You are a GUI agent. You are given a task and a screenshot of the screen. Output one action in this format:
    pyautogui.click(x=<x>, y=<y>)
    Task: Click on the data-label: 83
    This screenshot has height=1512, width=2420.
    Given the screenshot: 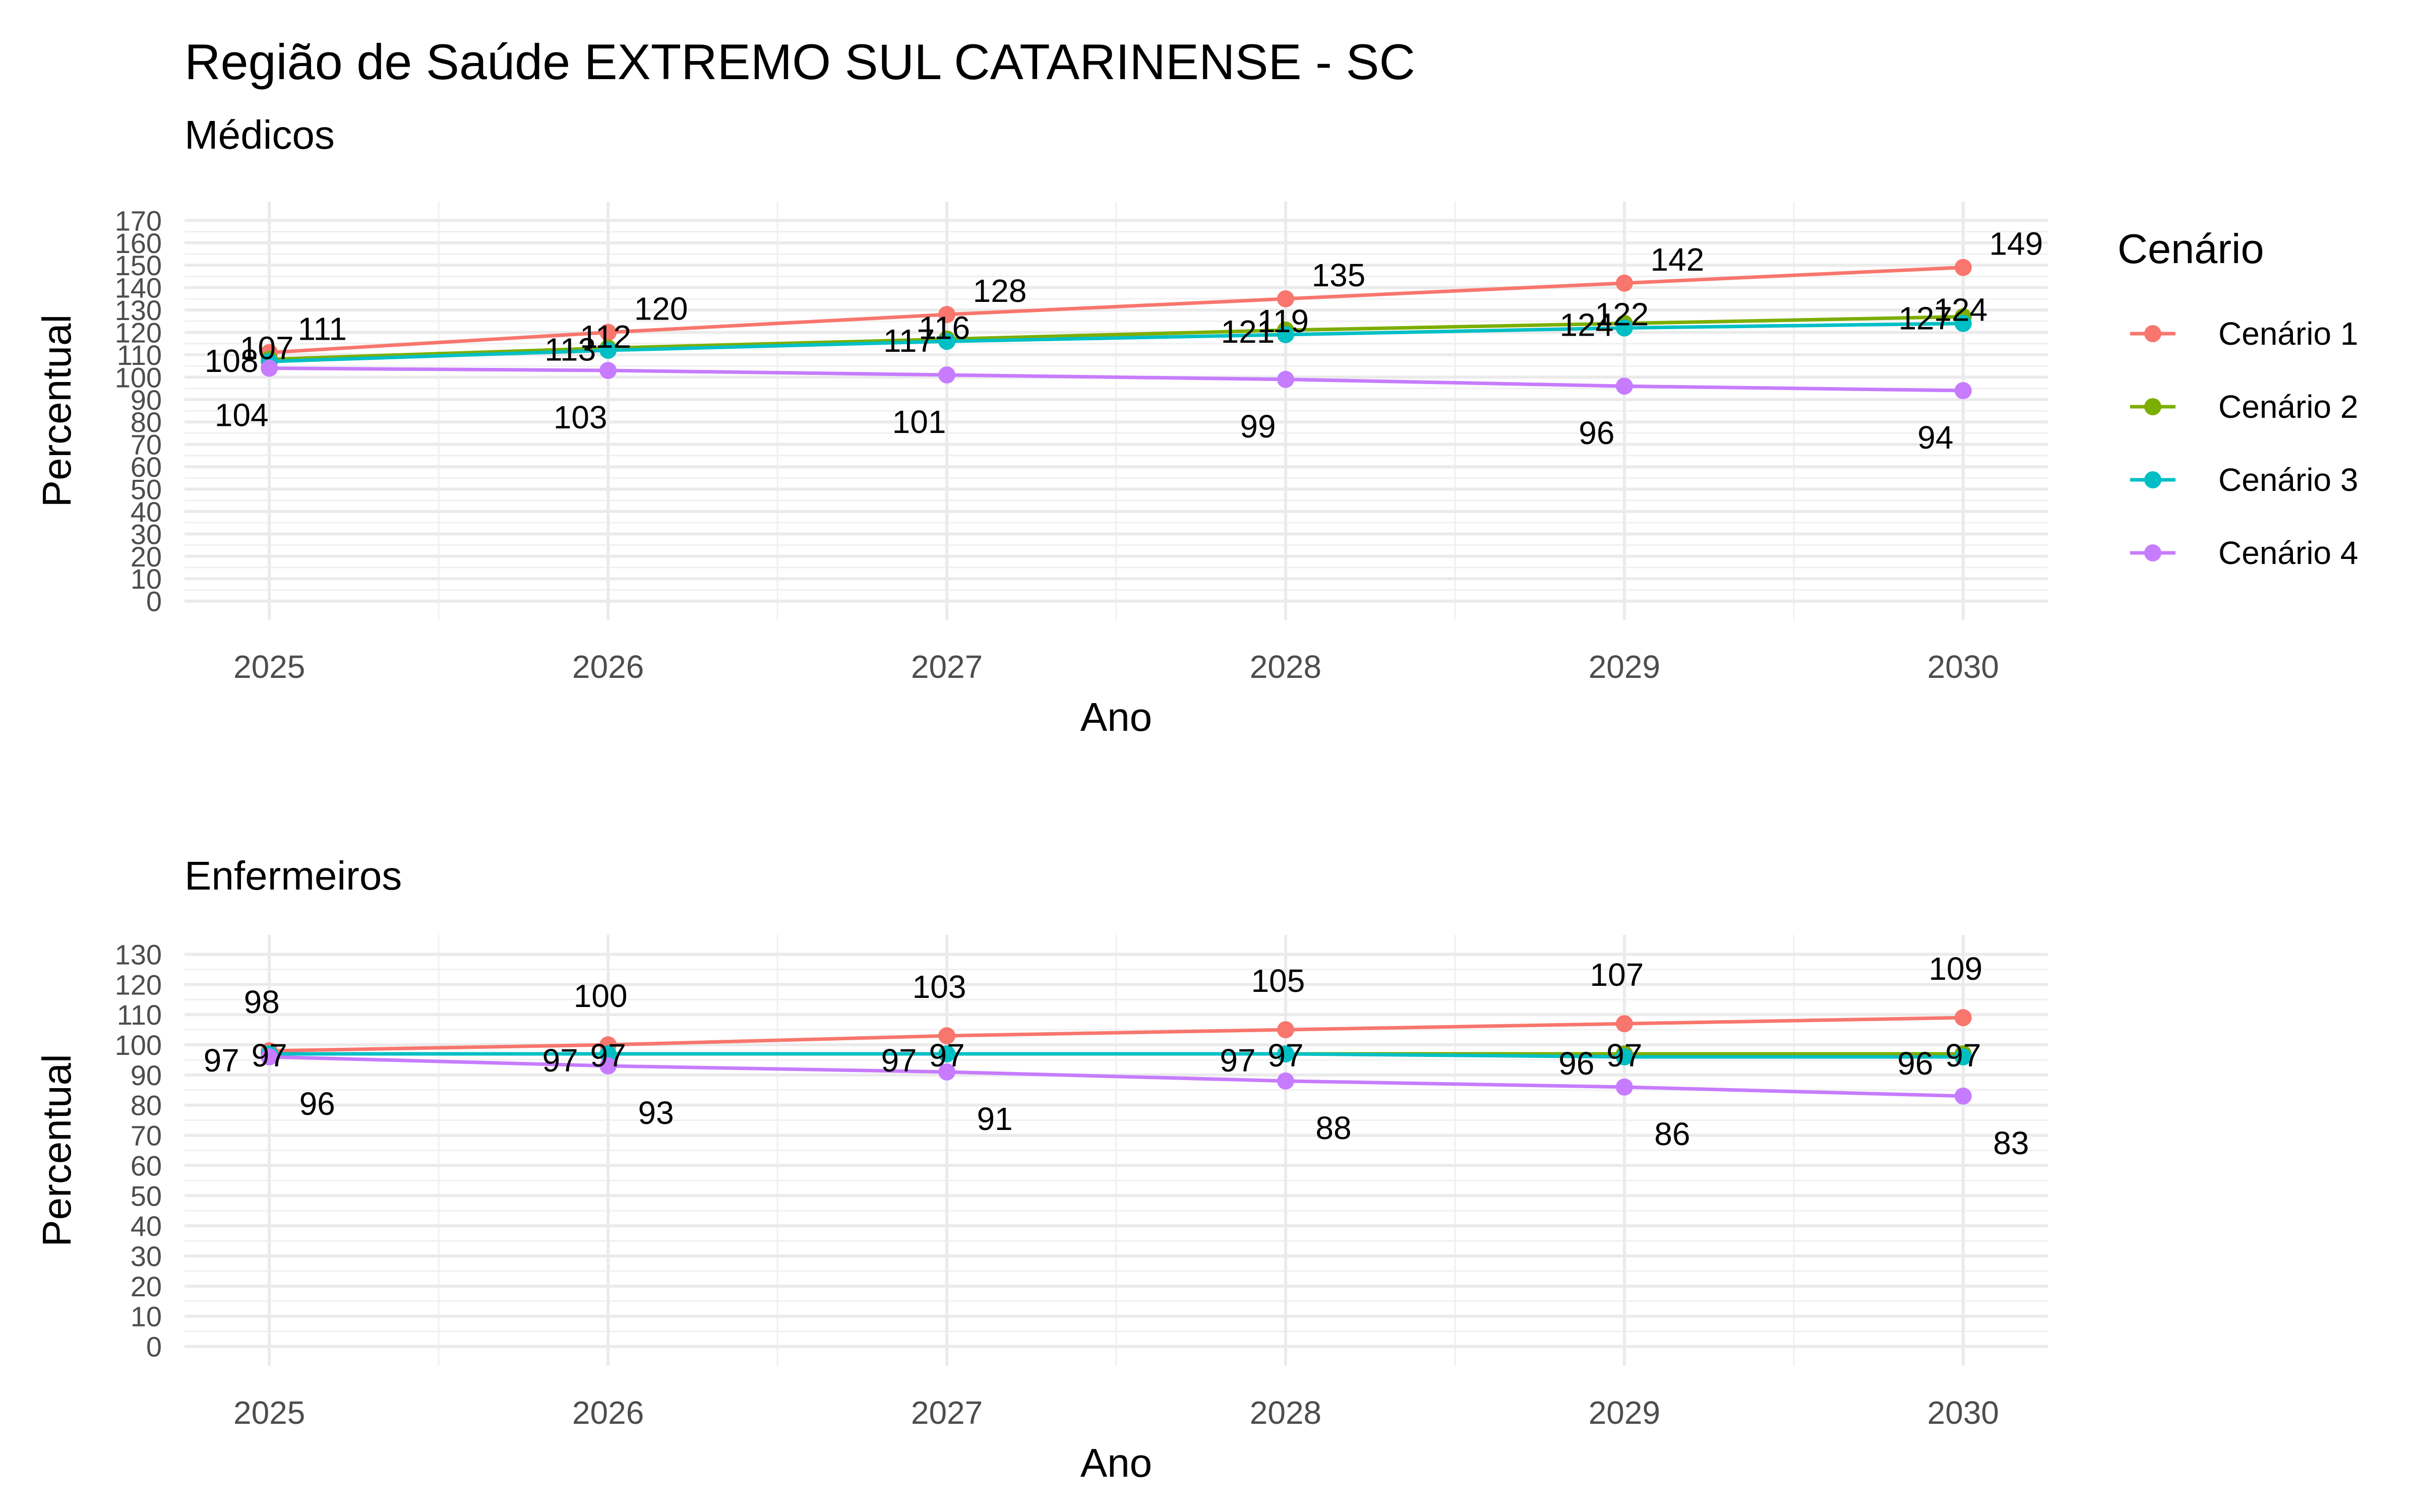 What is the action you would take?
    pyautogui.click(x=2011, y=1143)
    